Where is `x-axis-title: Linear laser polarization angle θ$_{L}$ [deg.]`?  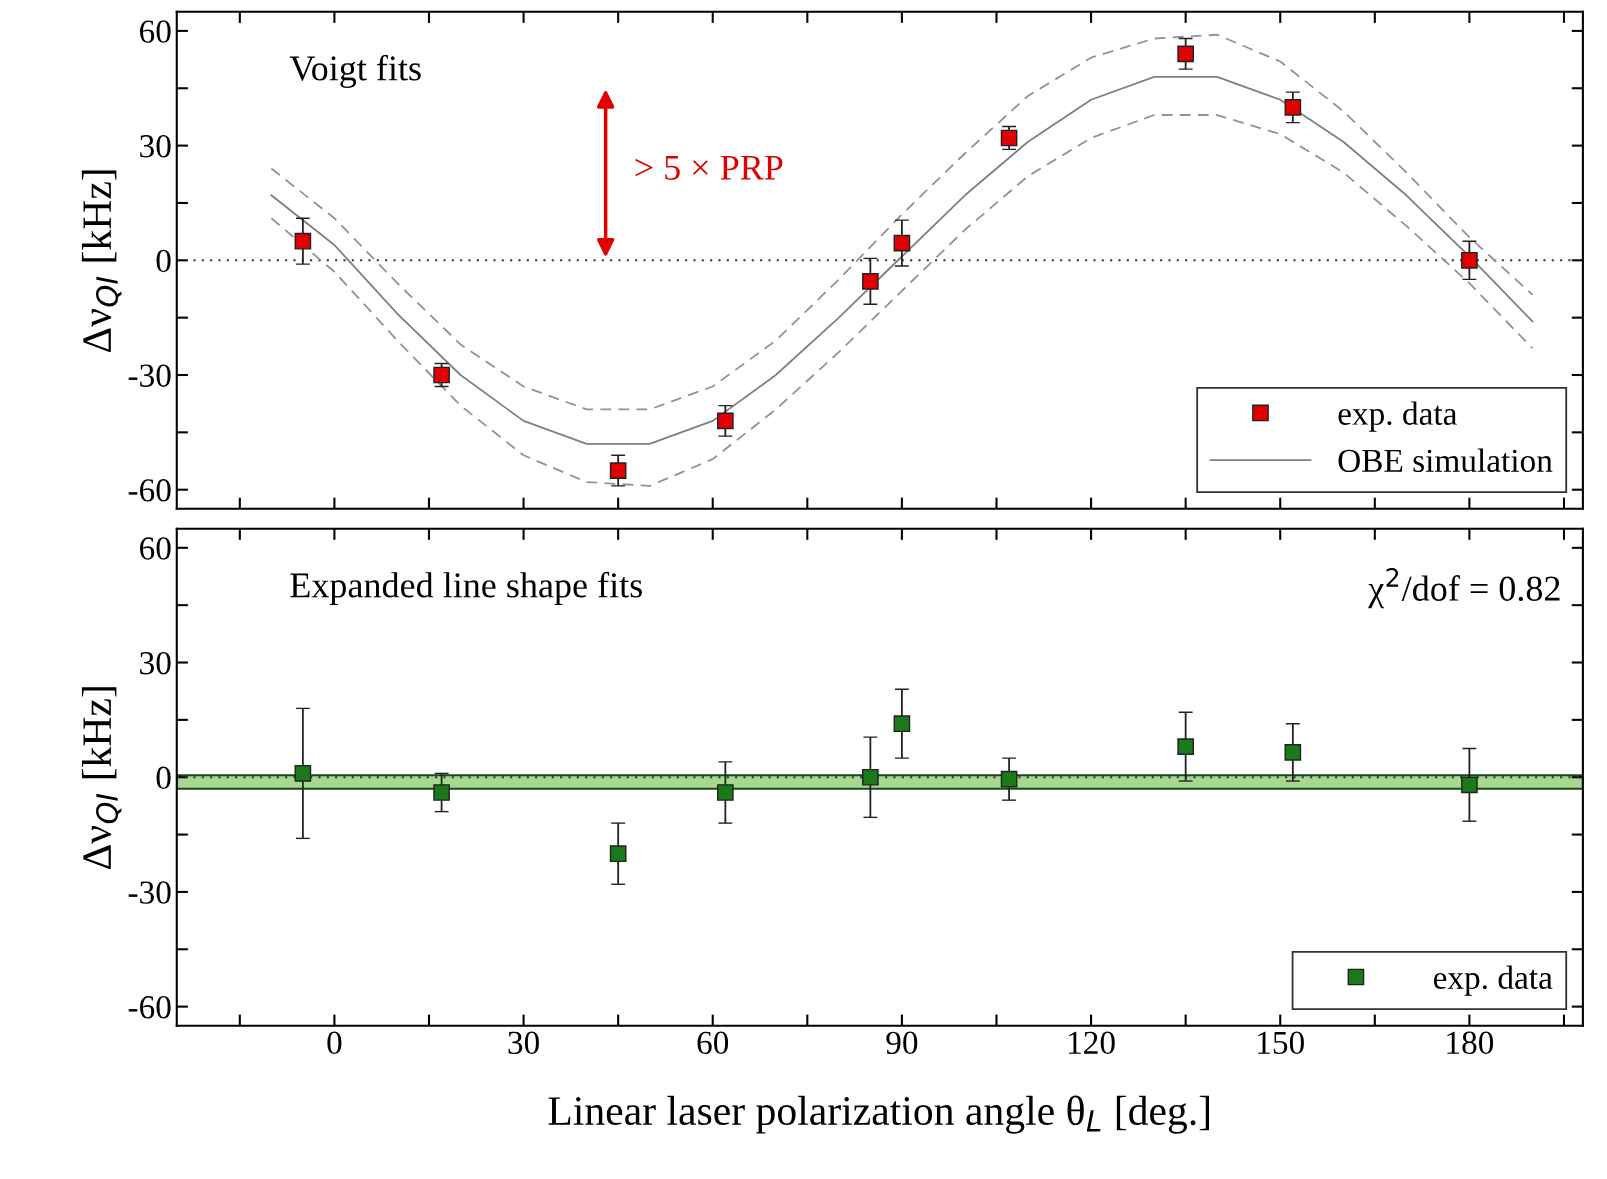
x-axis-title: Linear laser polarization angle θ$_{L}$ [deg.] is located at coordinates (878, 1114).